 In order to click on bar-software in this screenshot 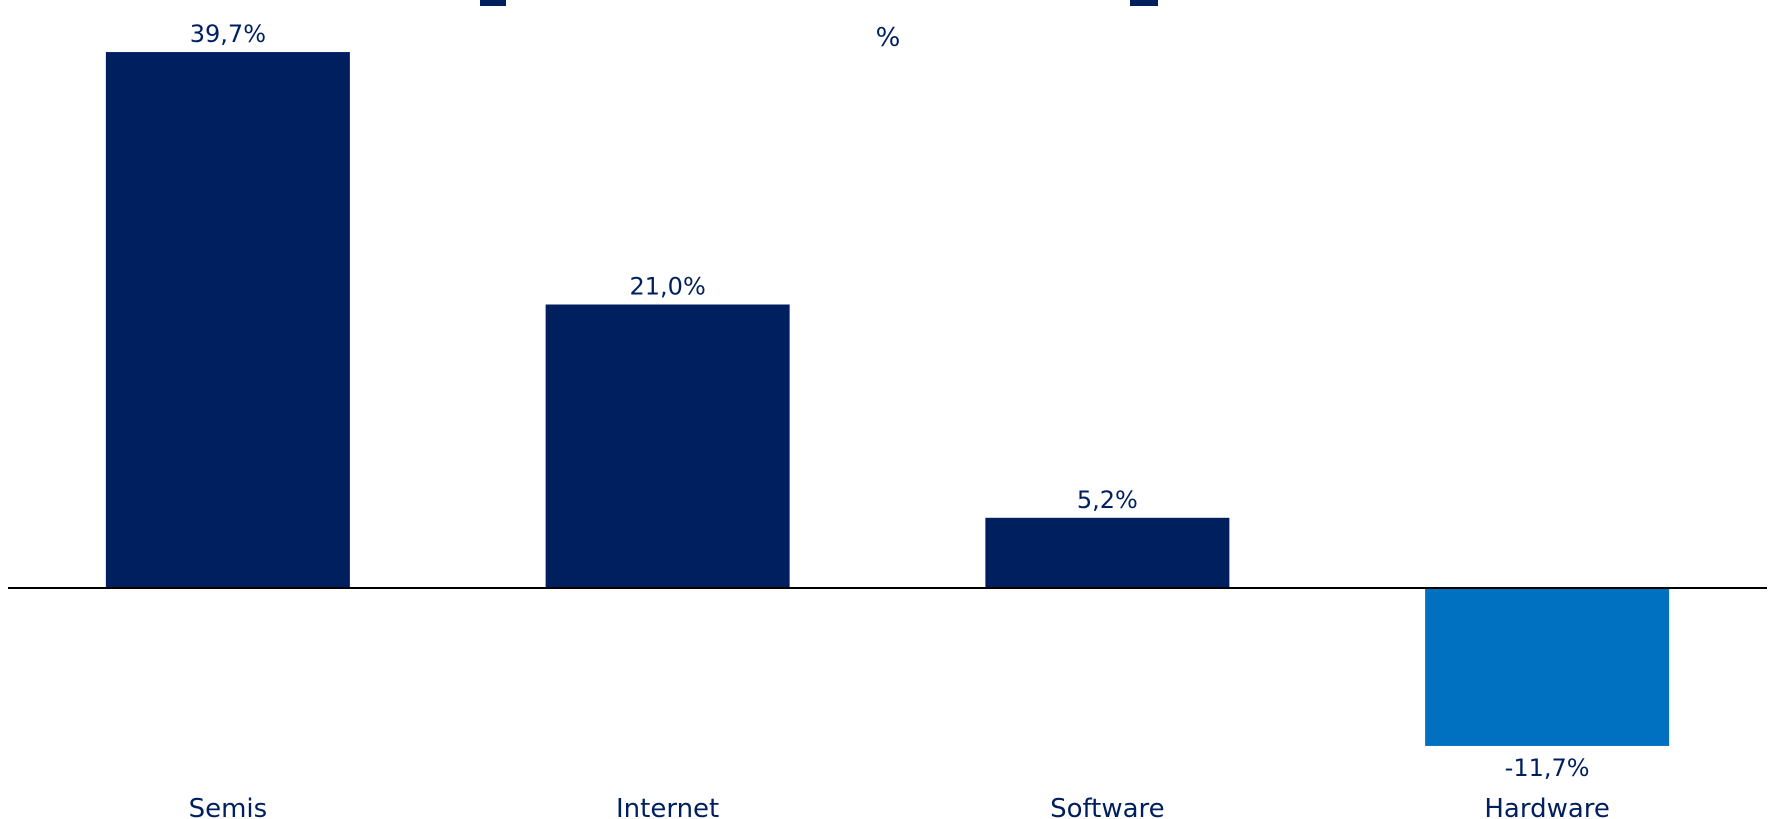, I will do `click(1107, 552)`.